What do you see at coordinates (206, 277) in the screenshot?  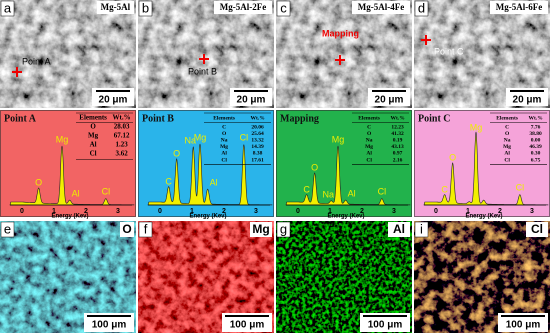 I see `map-panel: f Mg 100 μm` at bounding box center [206, 277].